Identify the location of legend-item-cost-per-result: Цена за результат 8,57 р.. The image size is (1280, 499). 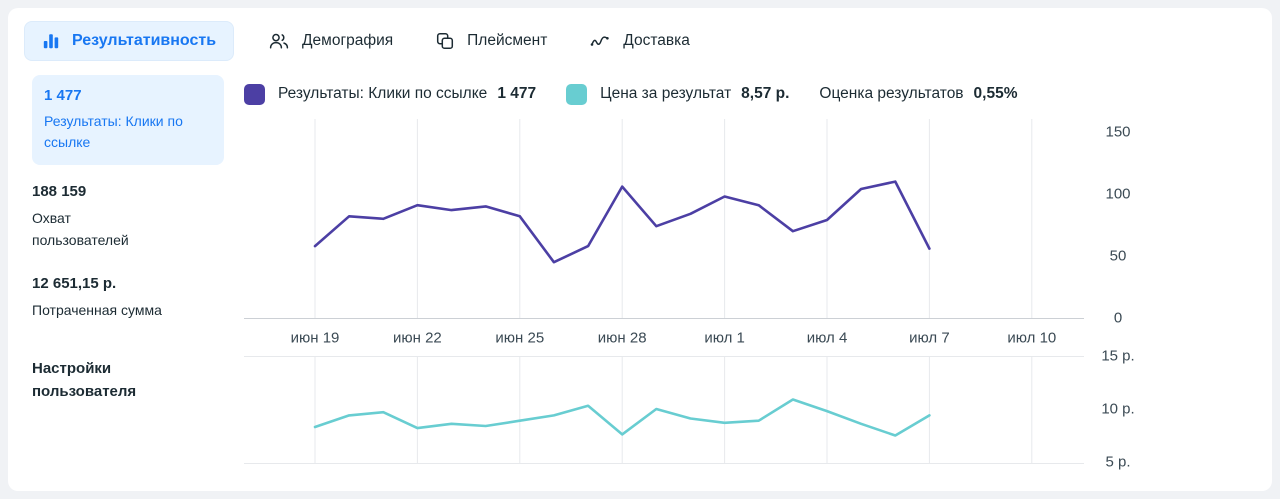
(678, 94).